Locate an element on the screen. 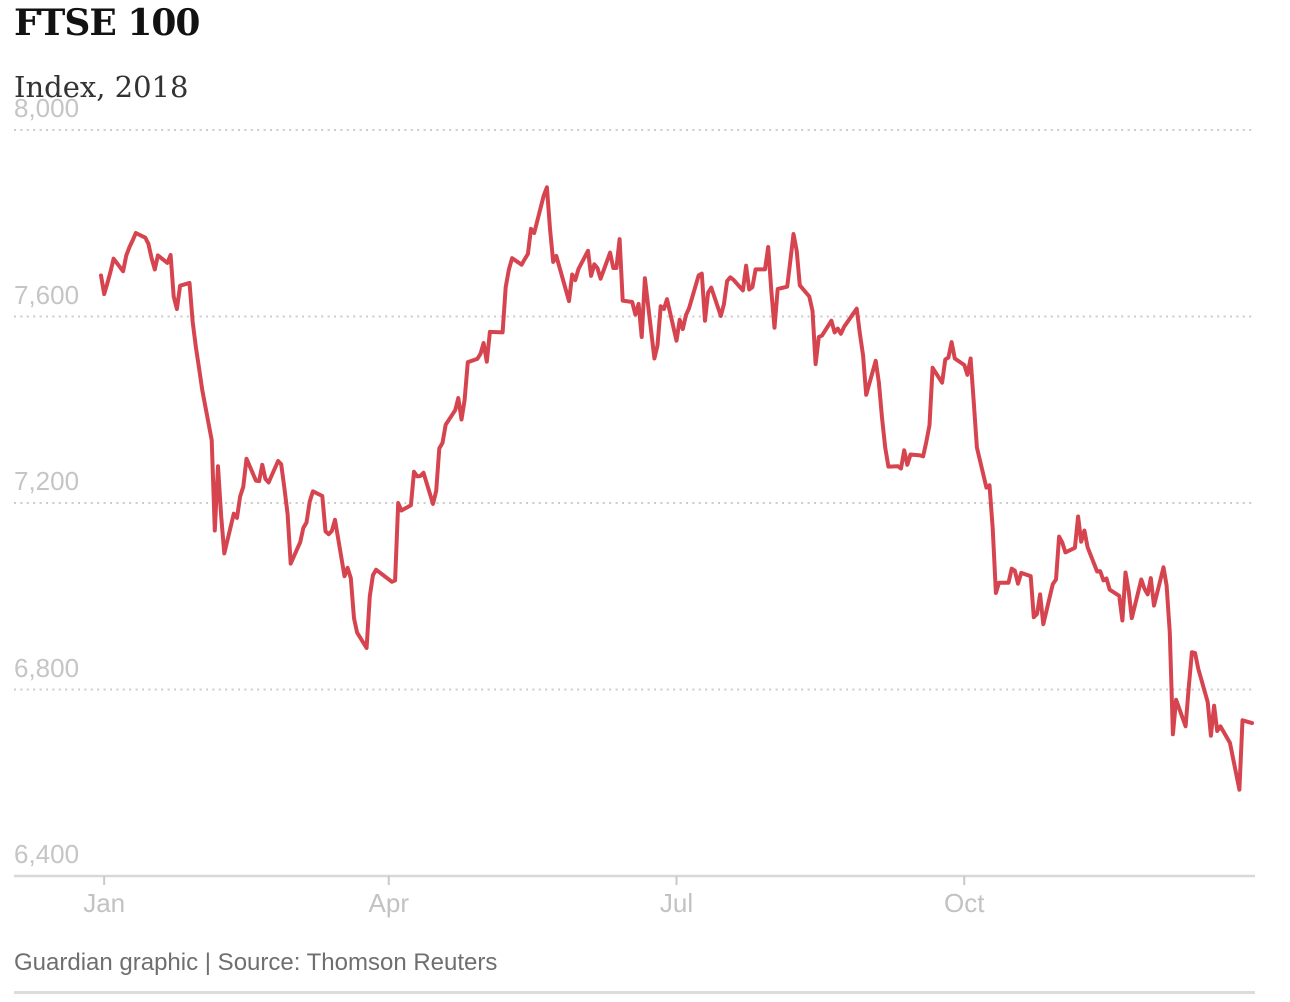  x-axis-label: Apr is located at coordinates (388, 903).